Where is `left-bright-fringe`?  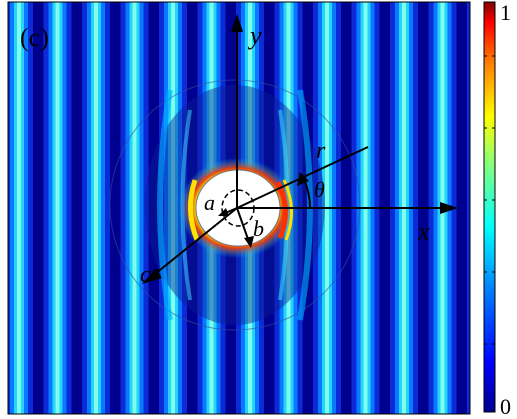 left-bright-fringe is located at coordinates (194, 210).